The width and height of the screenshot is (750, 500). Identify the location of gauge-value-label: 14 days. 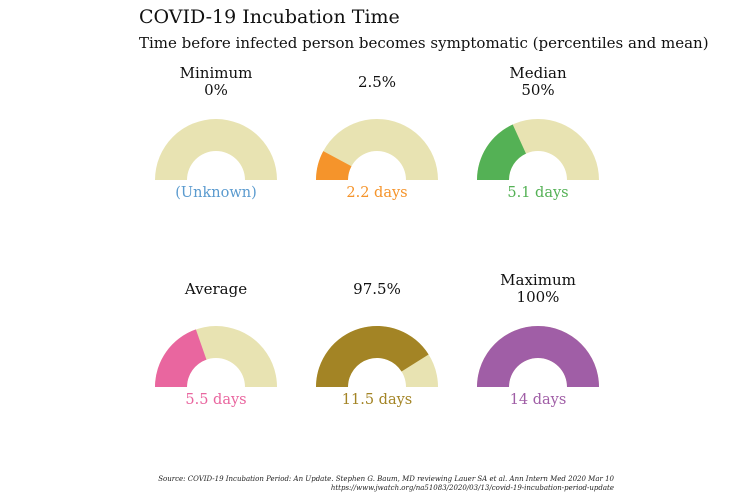
(538, 400).